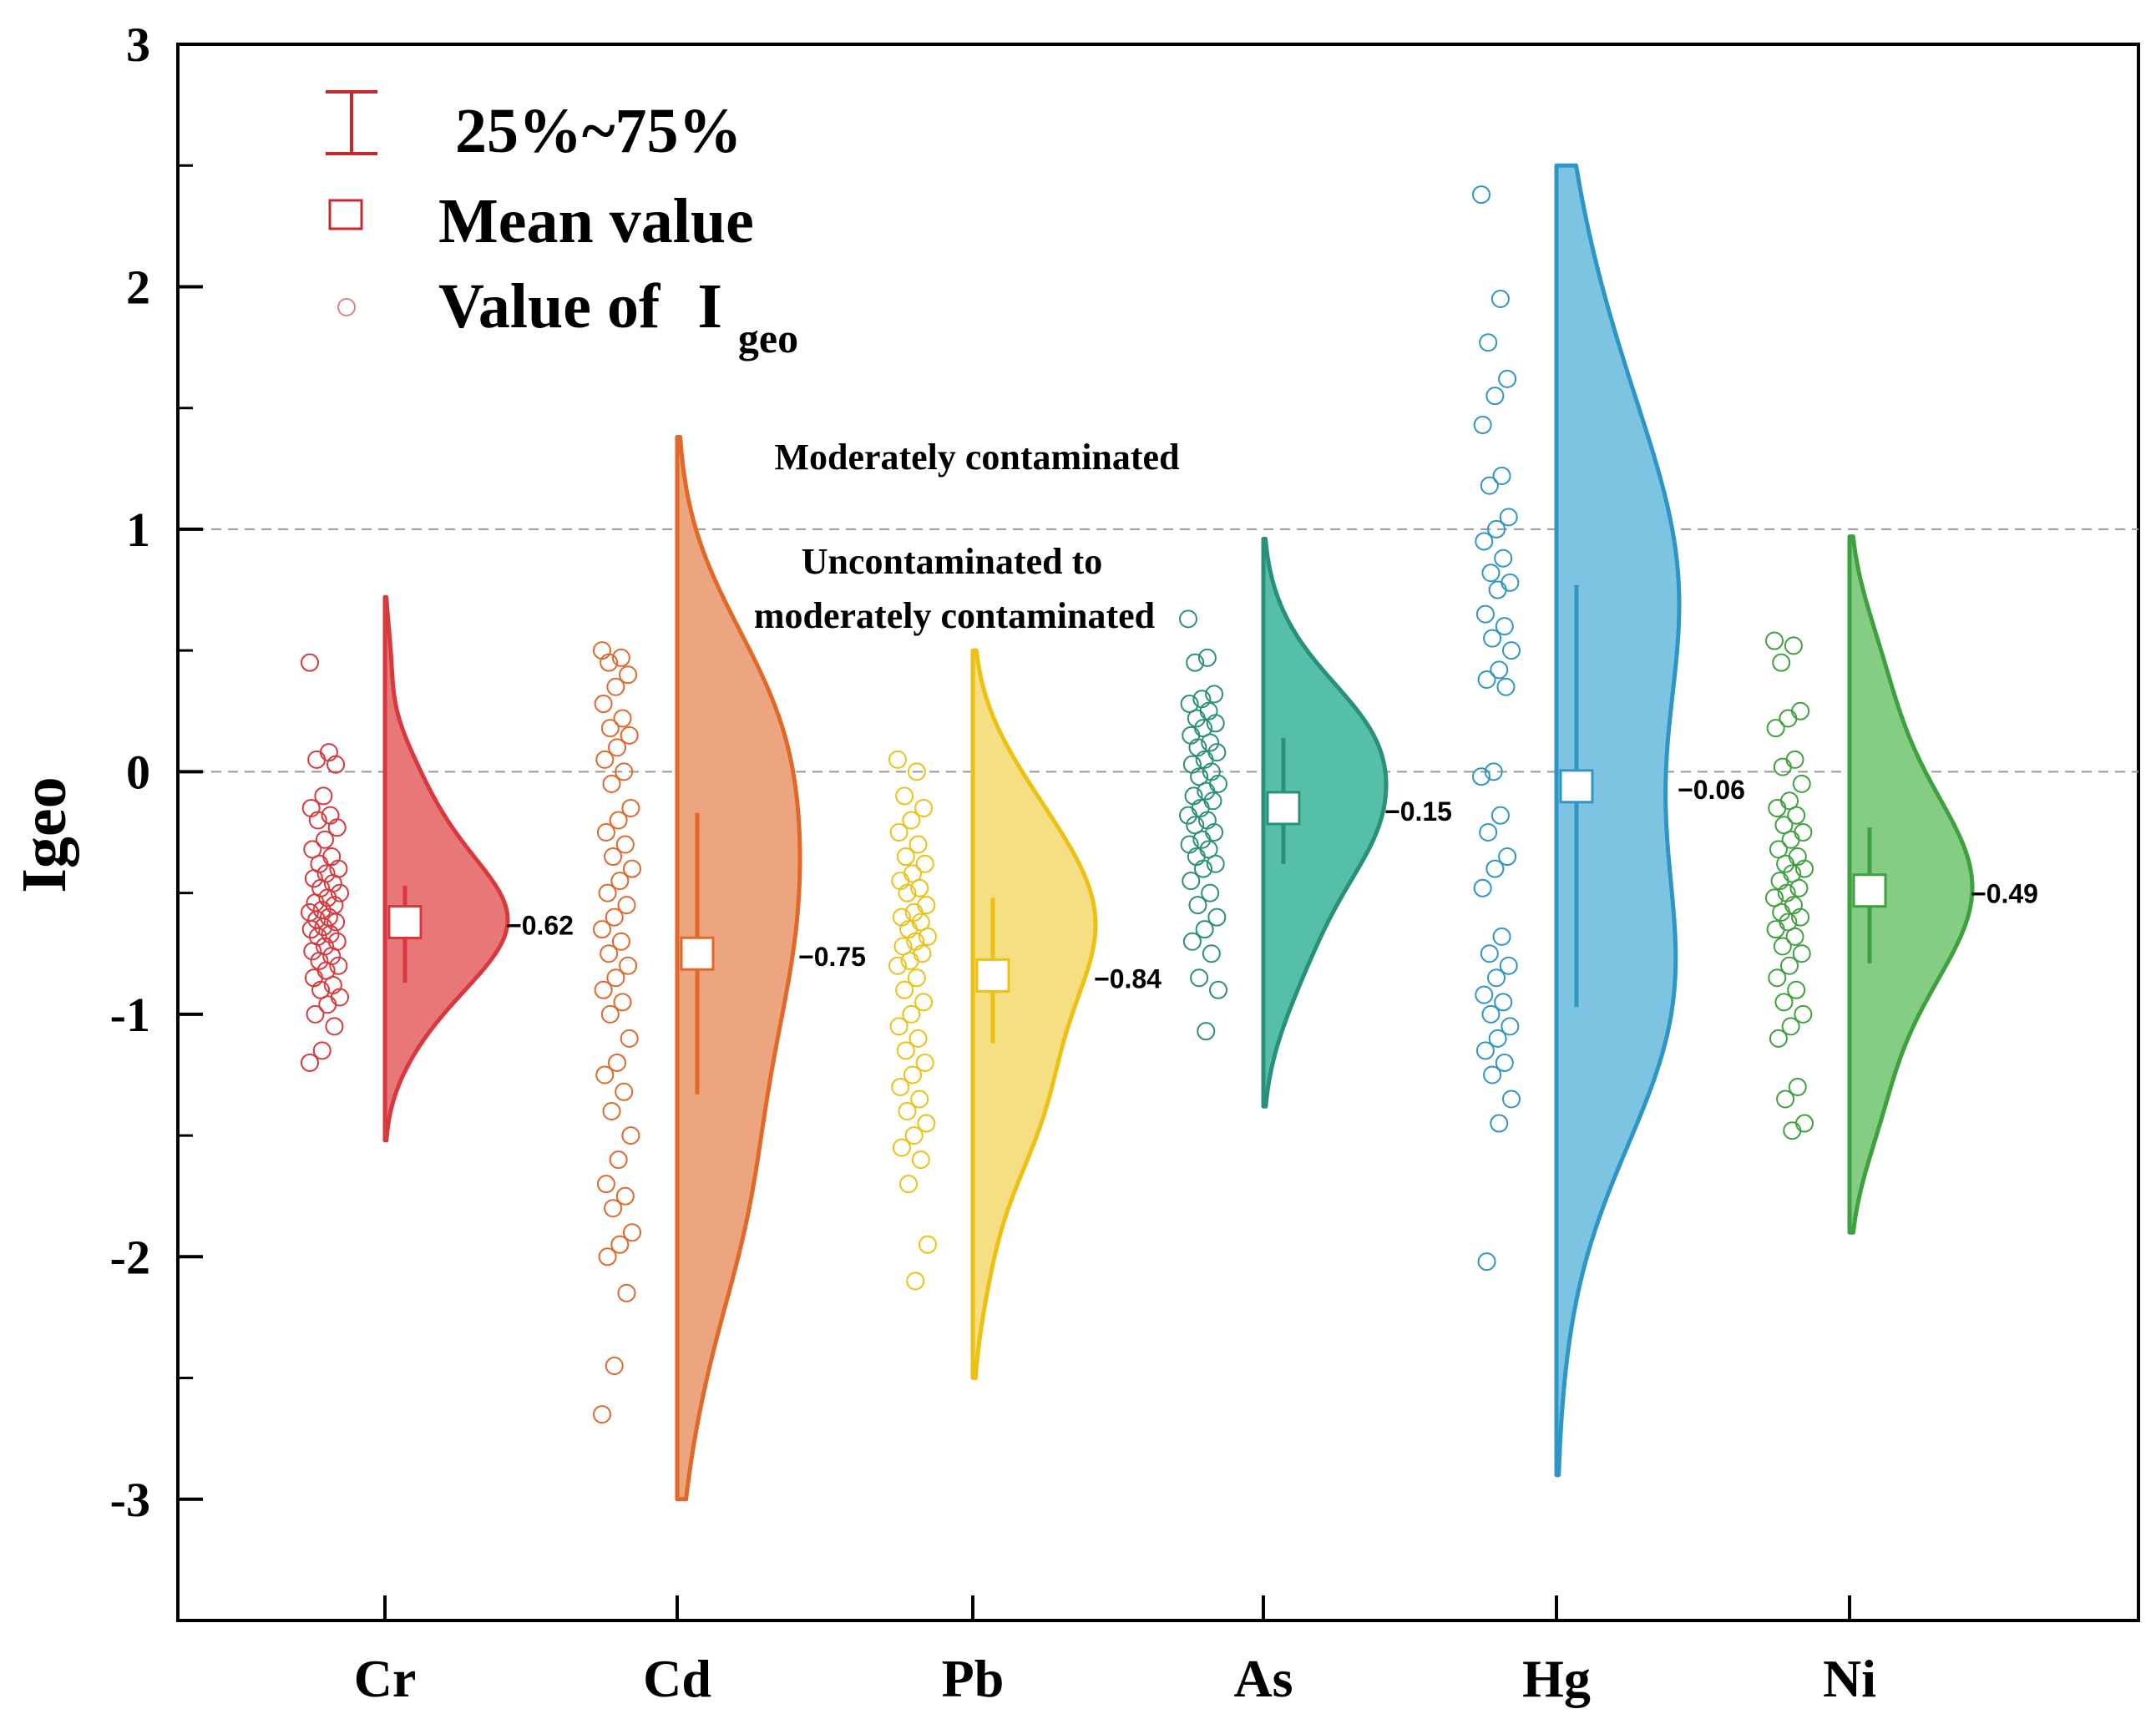  I want to click on mean-label: −0.49, so click(2004, 894).